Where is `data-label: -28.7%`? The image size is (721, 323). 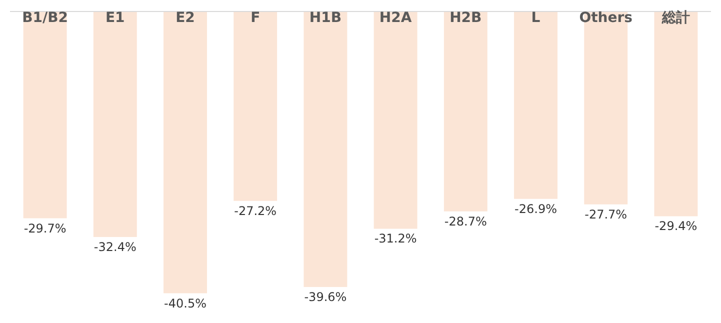 data-label: -28.7% is located at coordinates (465, 221).